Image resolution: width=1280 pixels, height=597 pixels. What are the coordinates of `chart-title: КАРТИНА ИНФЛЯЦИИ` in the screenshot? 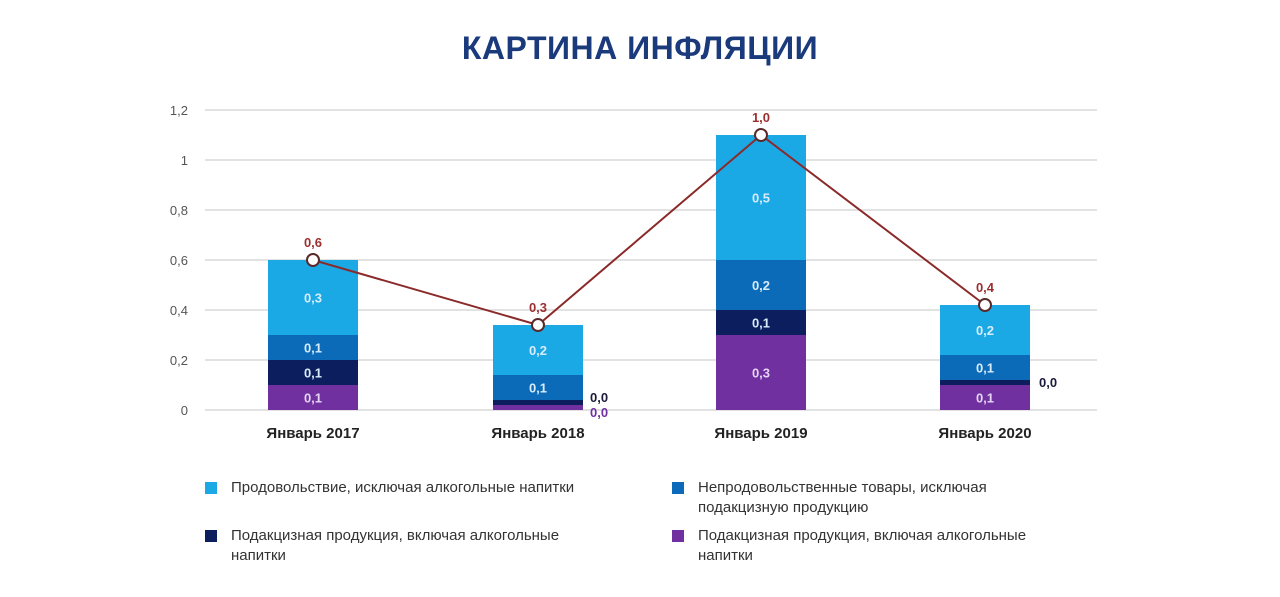 It's located at (640, 48).